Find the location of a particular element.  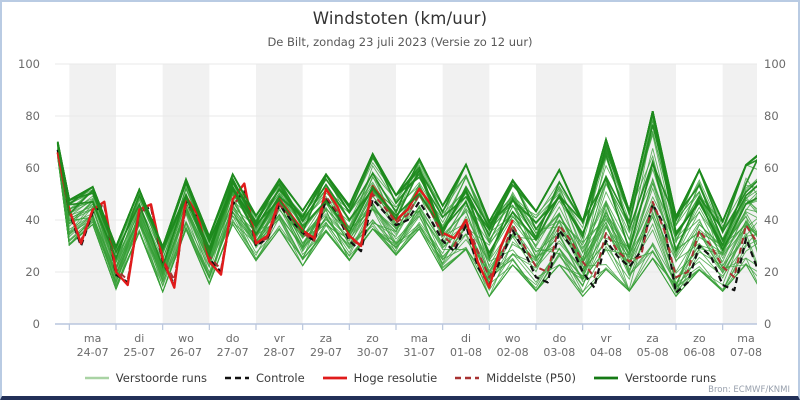

legend-item-hoge-resolutie: Hoge resolutie is located at coordinates (380, 378).